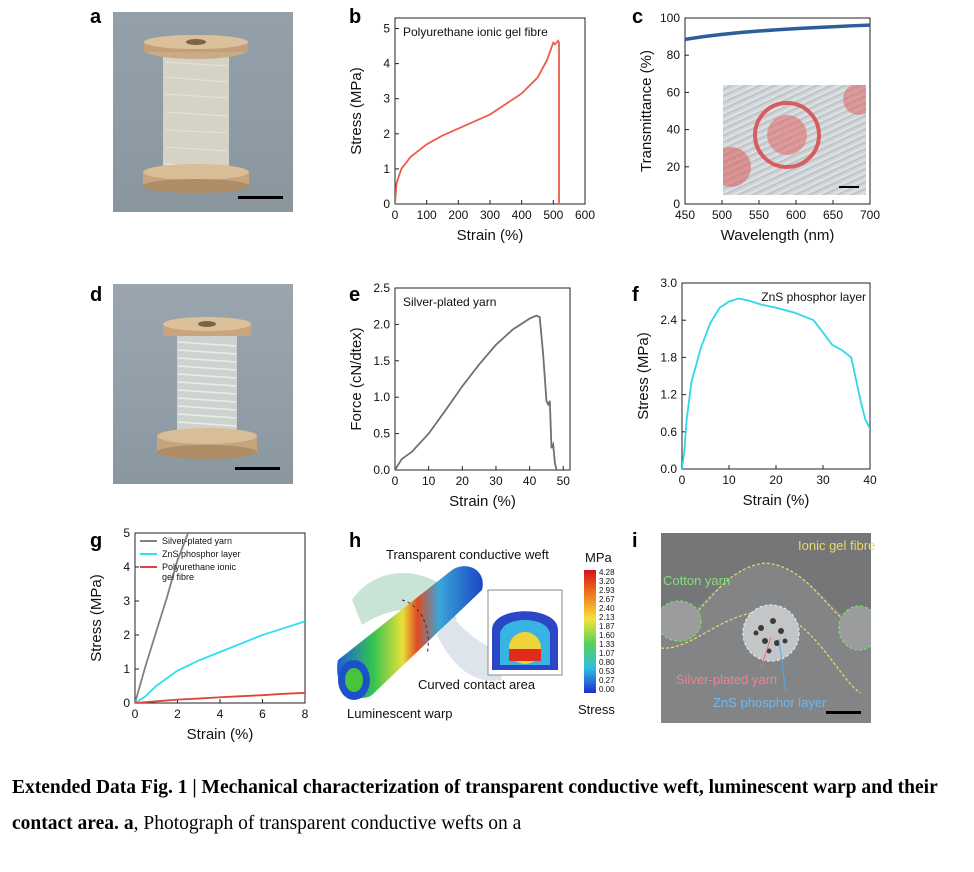  What do you see at coordinates (355, 541) in the screenshot?
I see `panel-letter-h: h` at bounding box center [355, 541].